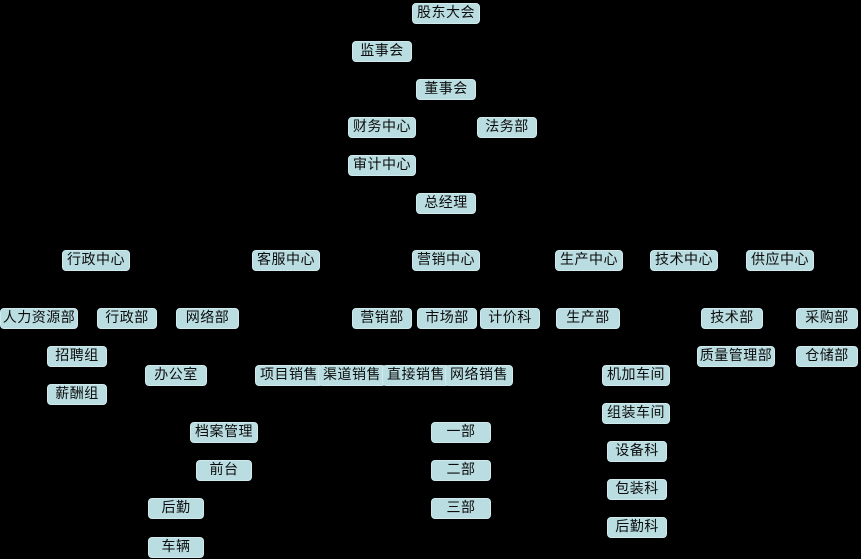 The height and width of the screenshot is (559, 861). Describe the element at coordinates (382, 51) in the screenshot. I see `org-node: 监事会` at that location.